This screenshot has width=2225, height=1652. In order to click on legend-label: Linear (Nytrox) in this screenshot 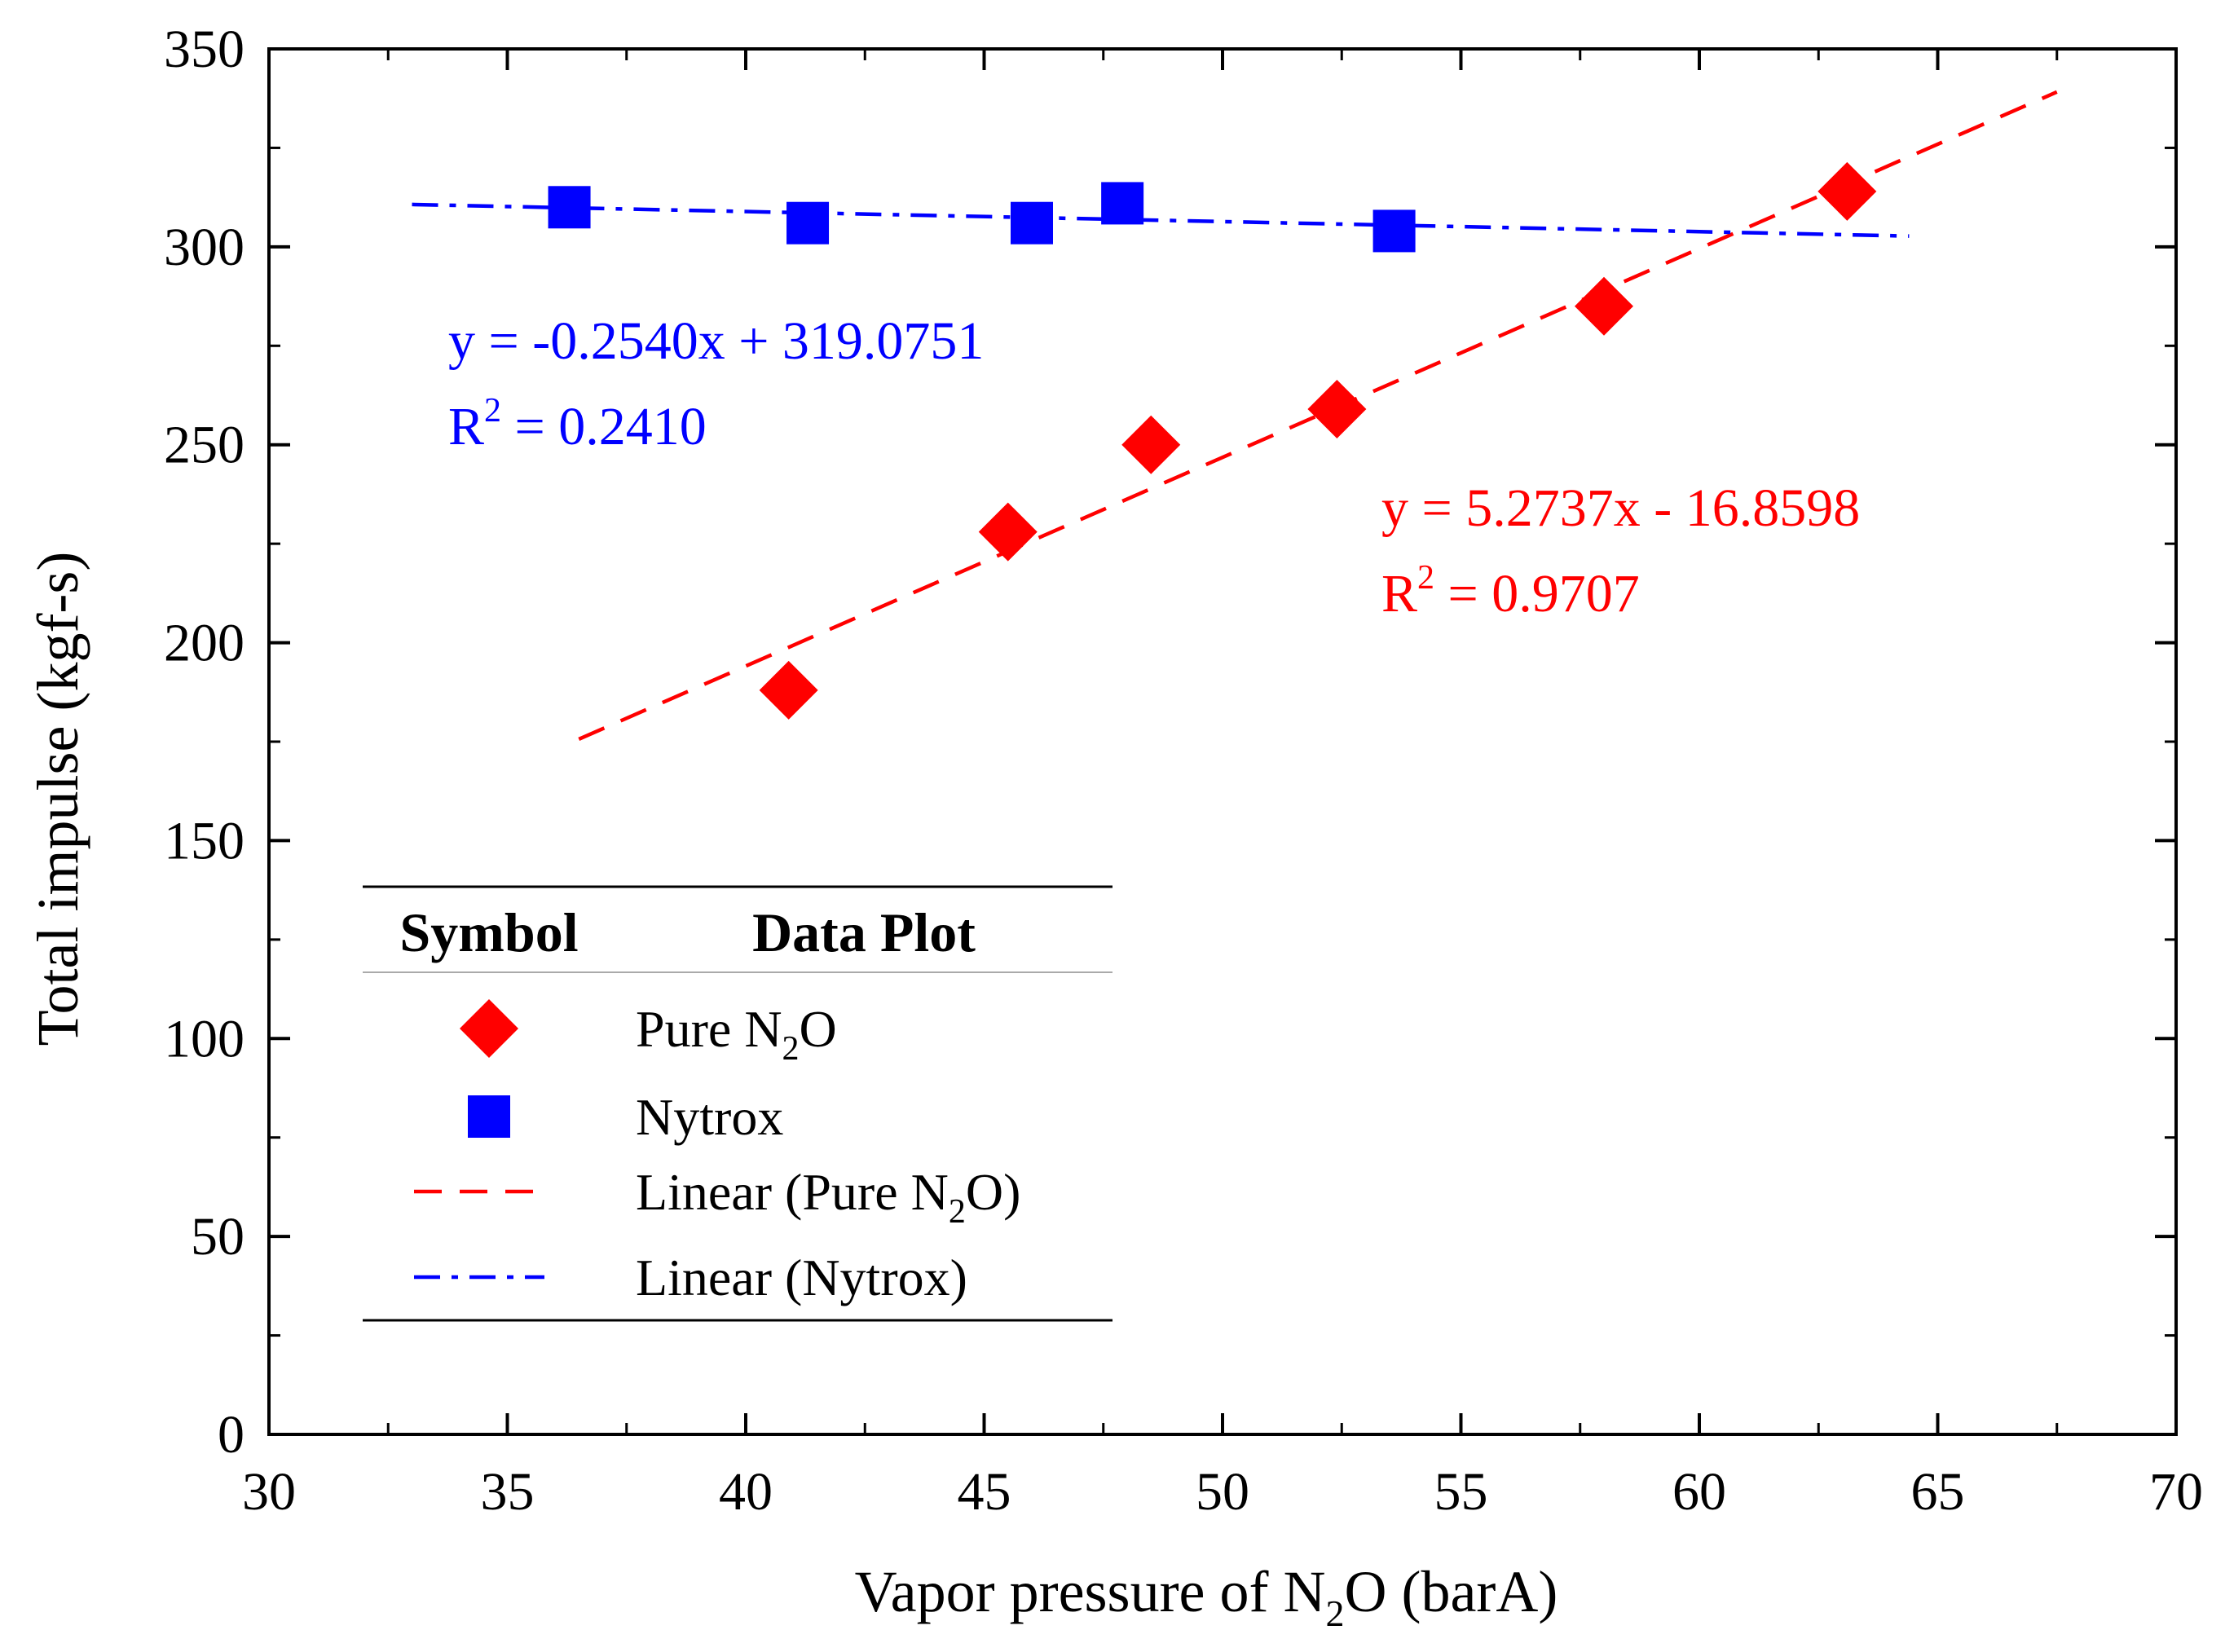, I will do `click(801, 1277)`.